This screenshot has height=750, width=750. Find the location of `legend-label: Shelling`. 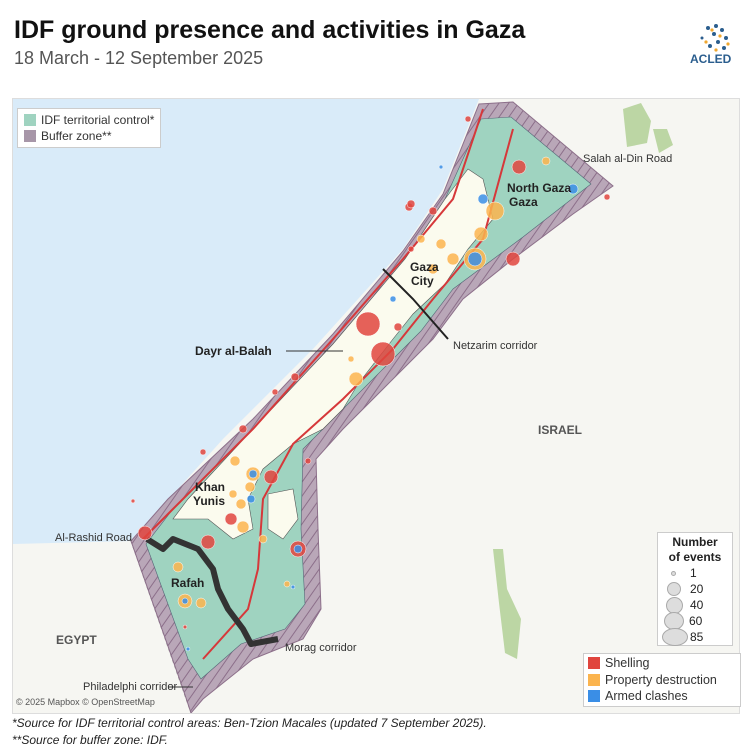

legend-label: Shelling is located at coordinates (627, 663).